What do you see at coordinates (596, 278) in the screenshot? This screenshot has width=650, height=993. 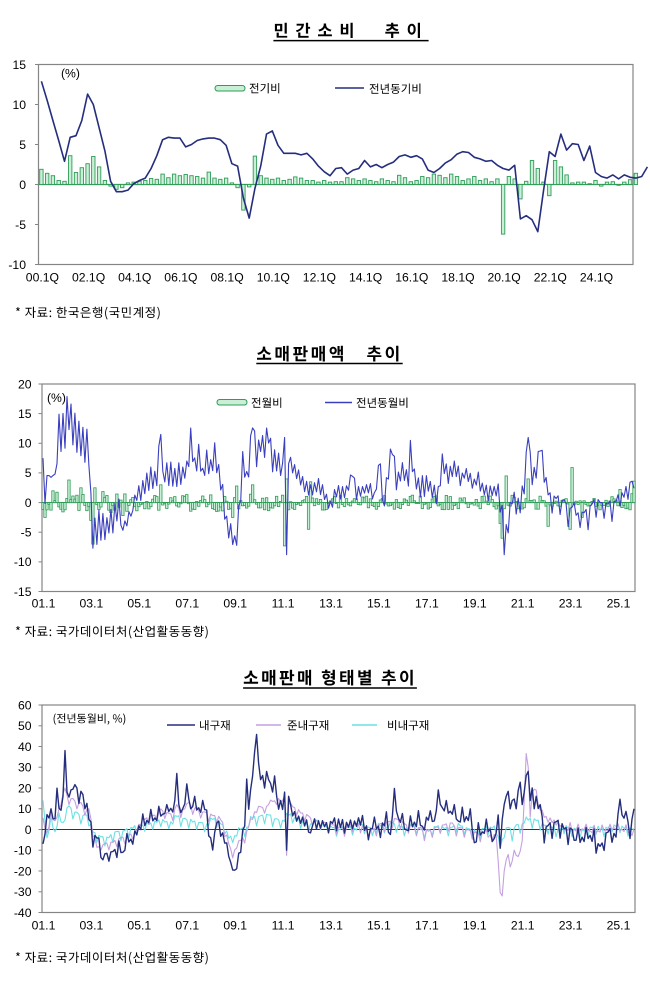 I see `svg-text: 24.1Q` at bounding box center [596, 278].